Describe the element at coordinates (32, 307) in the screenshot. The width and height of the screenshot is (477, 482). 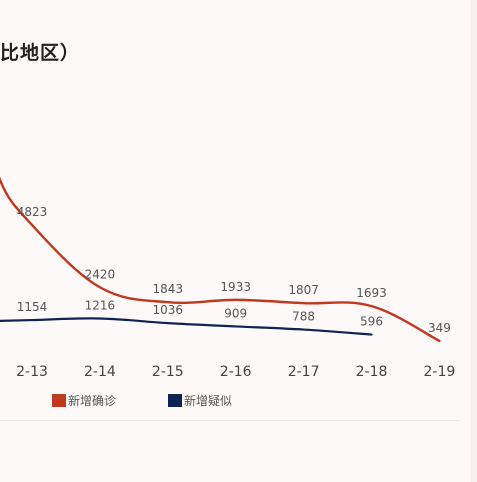
I see `data-label: 1154` at that location.